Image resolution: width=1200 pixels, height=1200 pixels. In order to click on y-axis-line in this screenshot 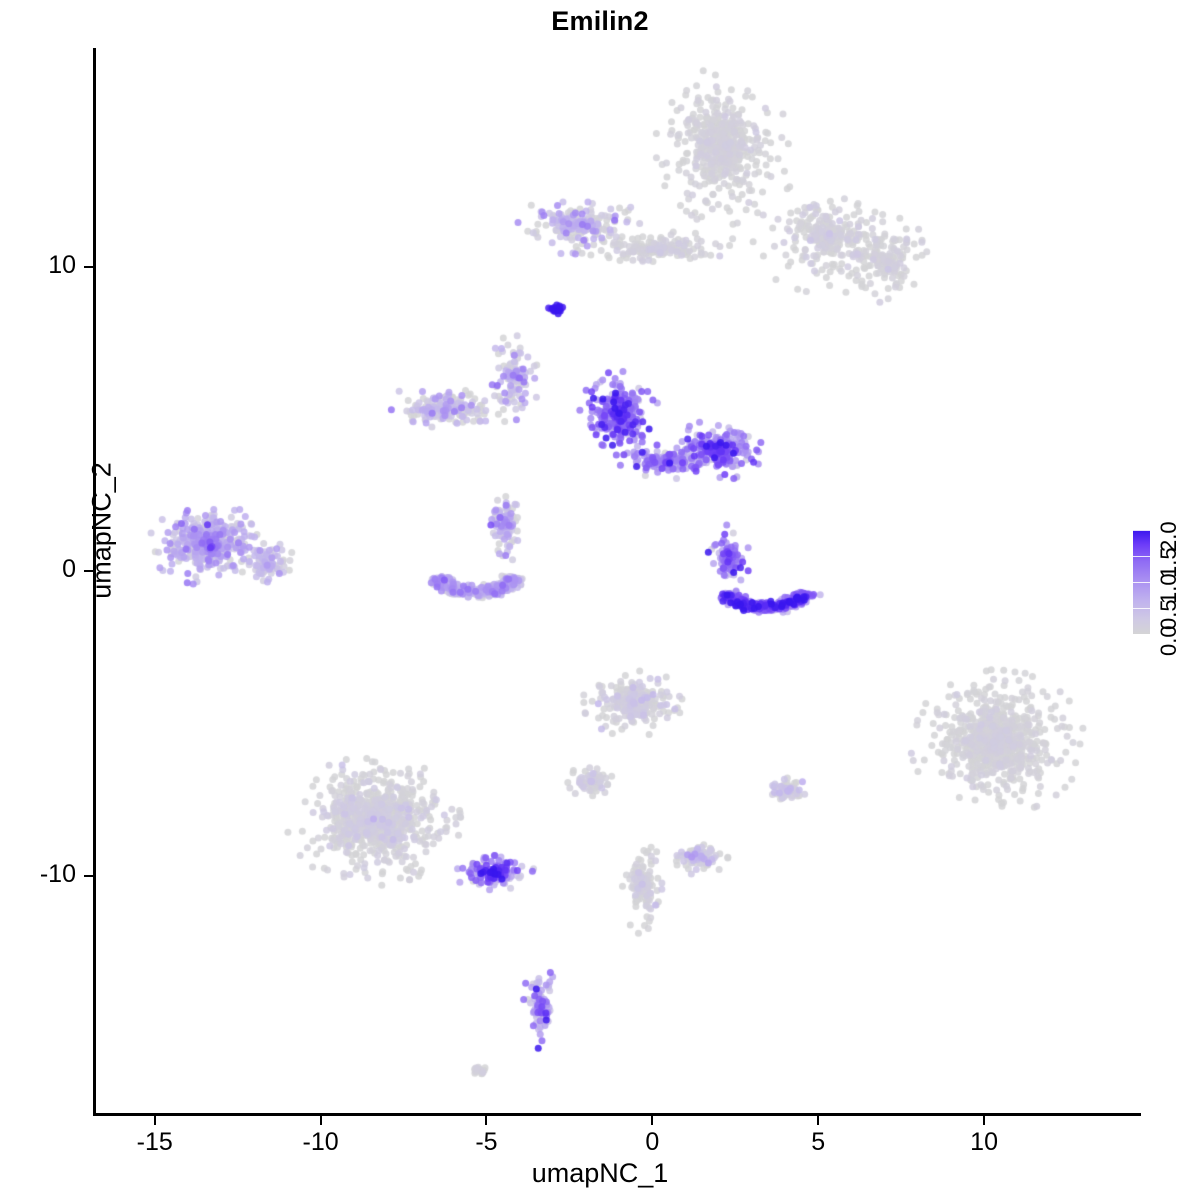, I will do `click(94, 582)`.